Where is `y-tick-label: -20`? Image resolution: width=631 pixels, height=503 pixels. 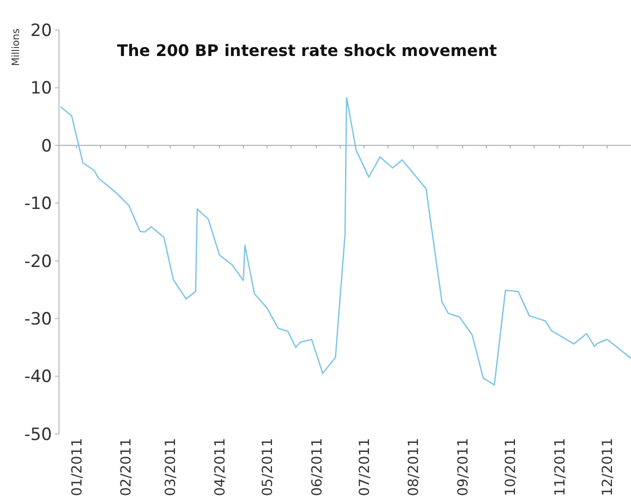 y-tick-label: -20 is located at coordinates (38, 262).